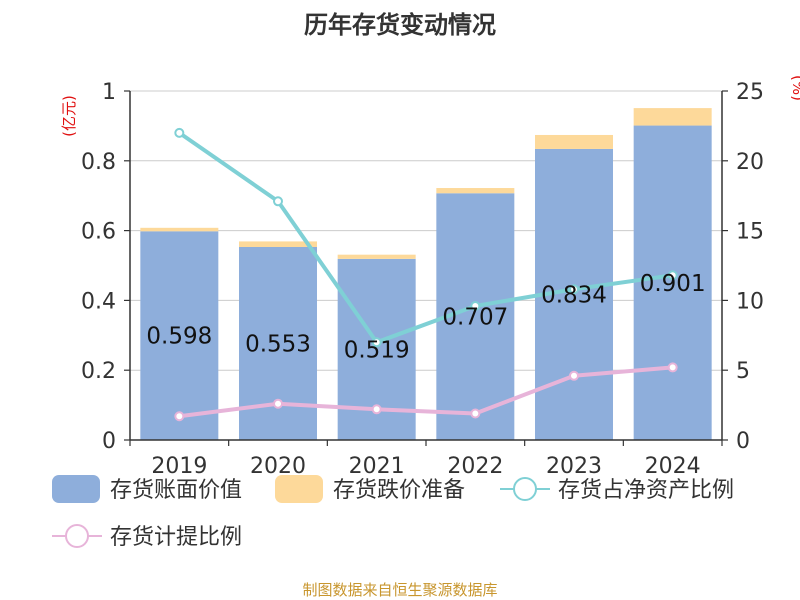  Describe the element at coordinates (109, 92) in the screenshot. I see `left-axis-tick-label: 1` at that location.